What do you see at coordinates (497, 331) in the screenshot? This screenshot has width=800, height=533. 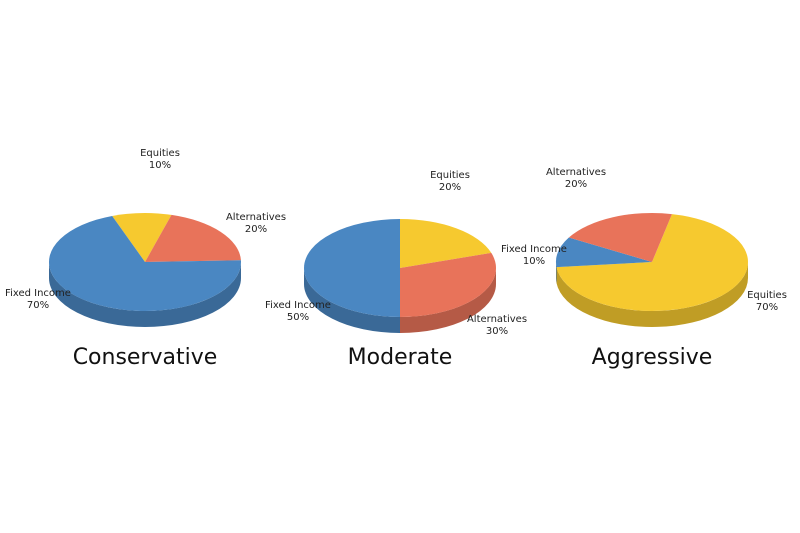 I see `value-label: 30%` at bounding box center [497, 331].